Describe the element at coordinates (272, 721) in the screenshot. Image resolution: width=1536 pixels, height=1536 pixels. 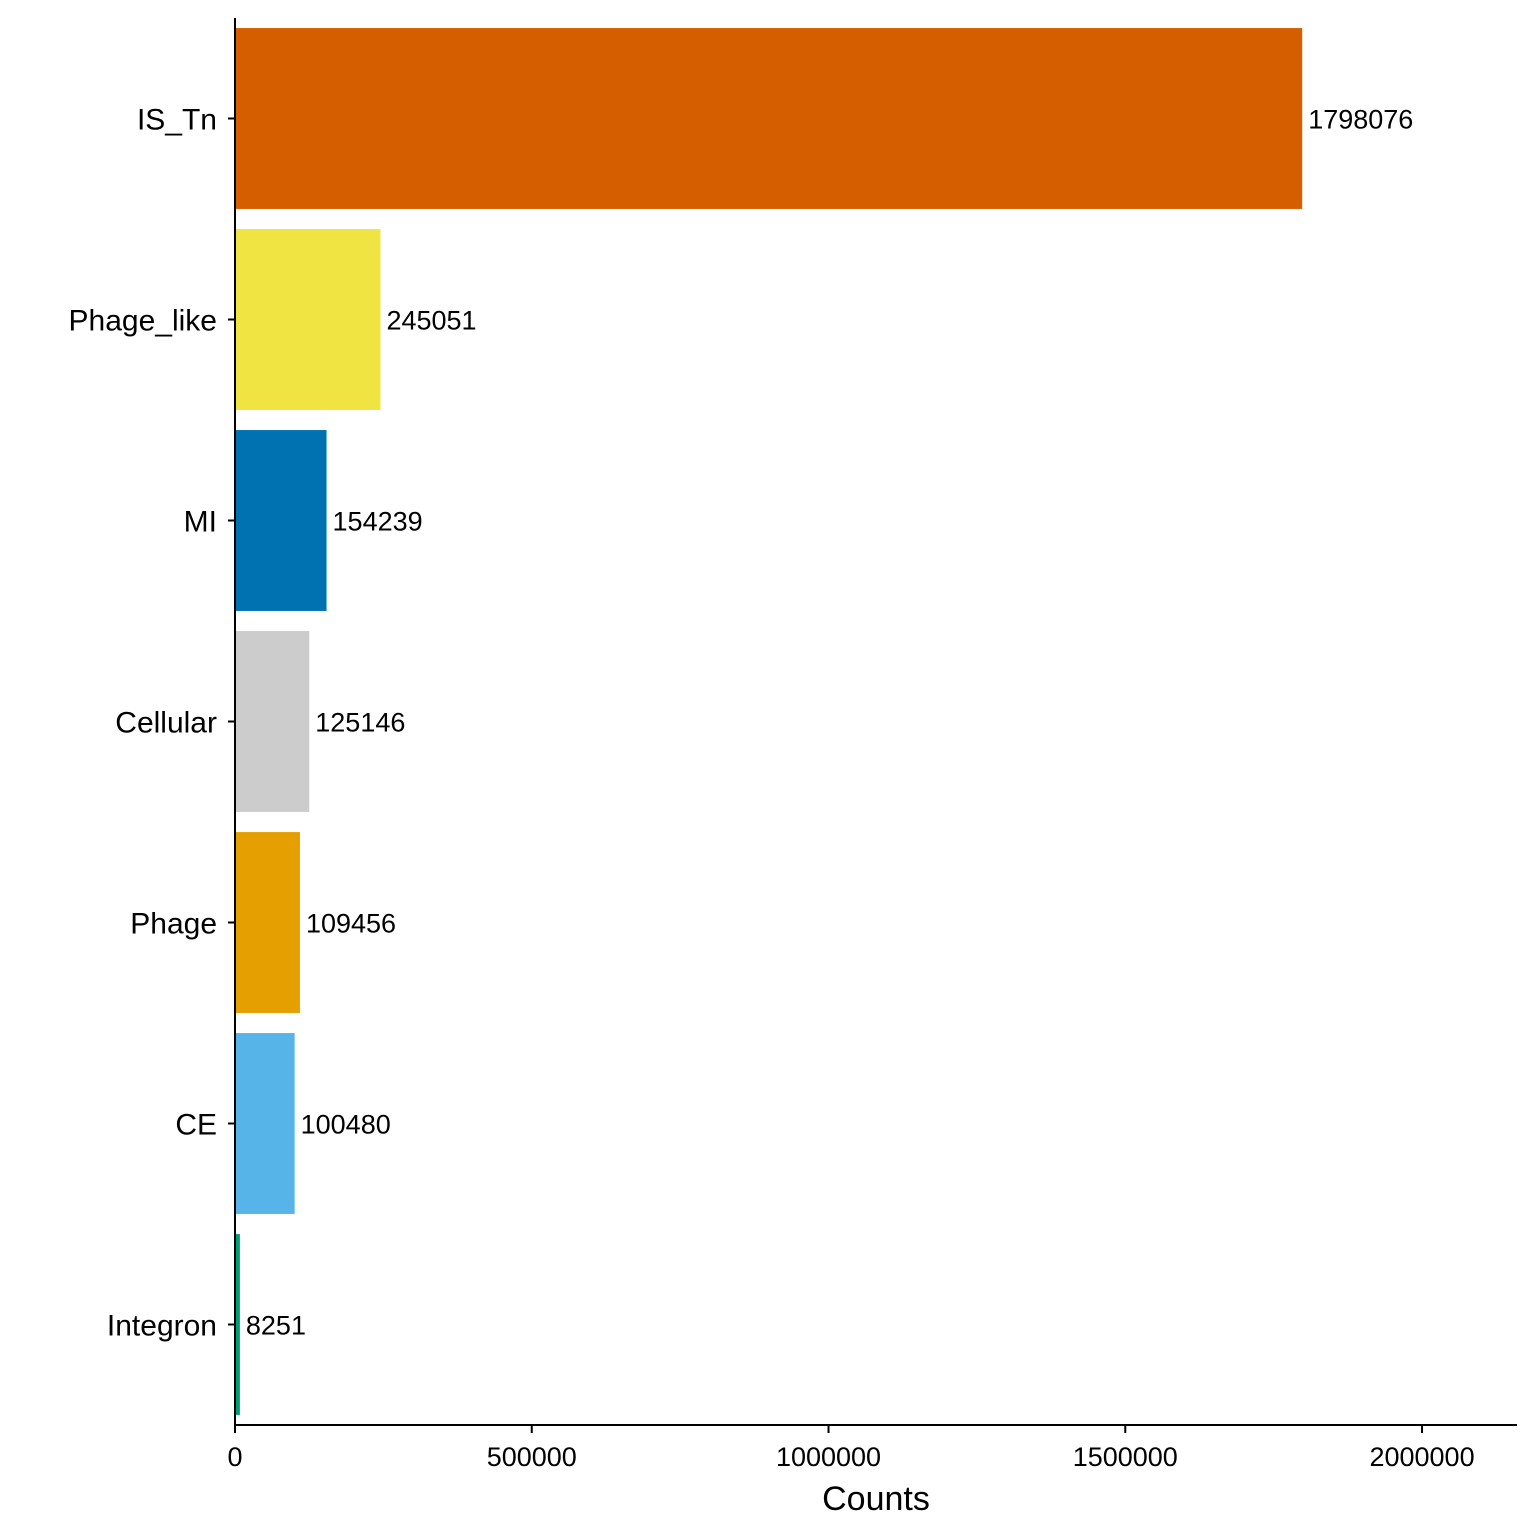
I see `bar-cellular` at that location.